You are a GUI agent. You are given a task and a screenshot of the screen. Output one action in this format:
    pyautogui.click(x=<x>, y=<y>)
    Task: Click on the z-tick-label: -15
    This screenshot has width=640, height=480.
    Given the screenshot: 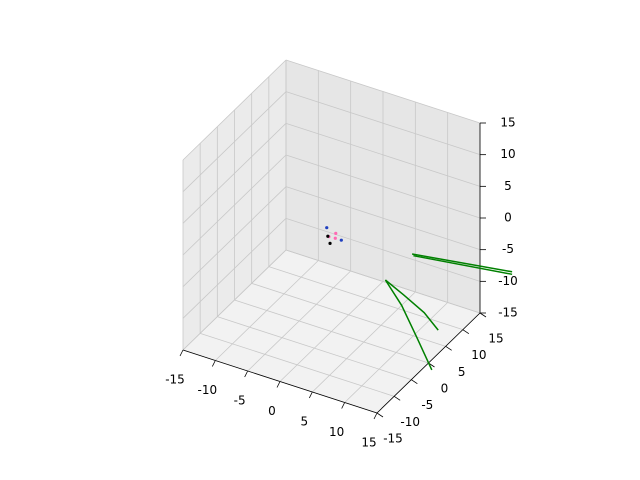 What is the action you would take?
    pyautogui.click(x=508, y=313)
    